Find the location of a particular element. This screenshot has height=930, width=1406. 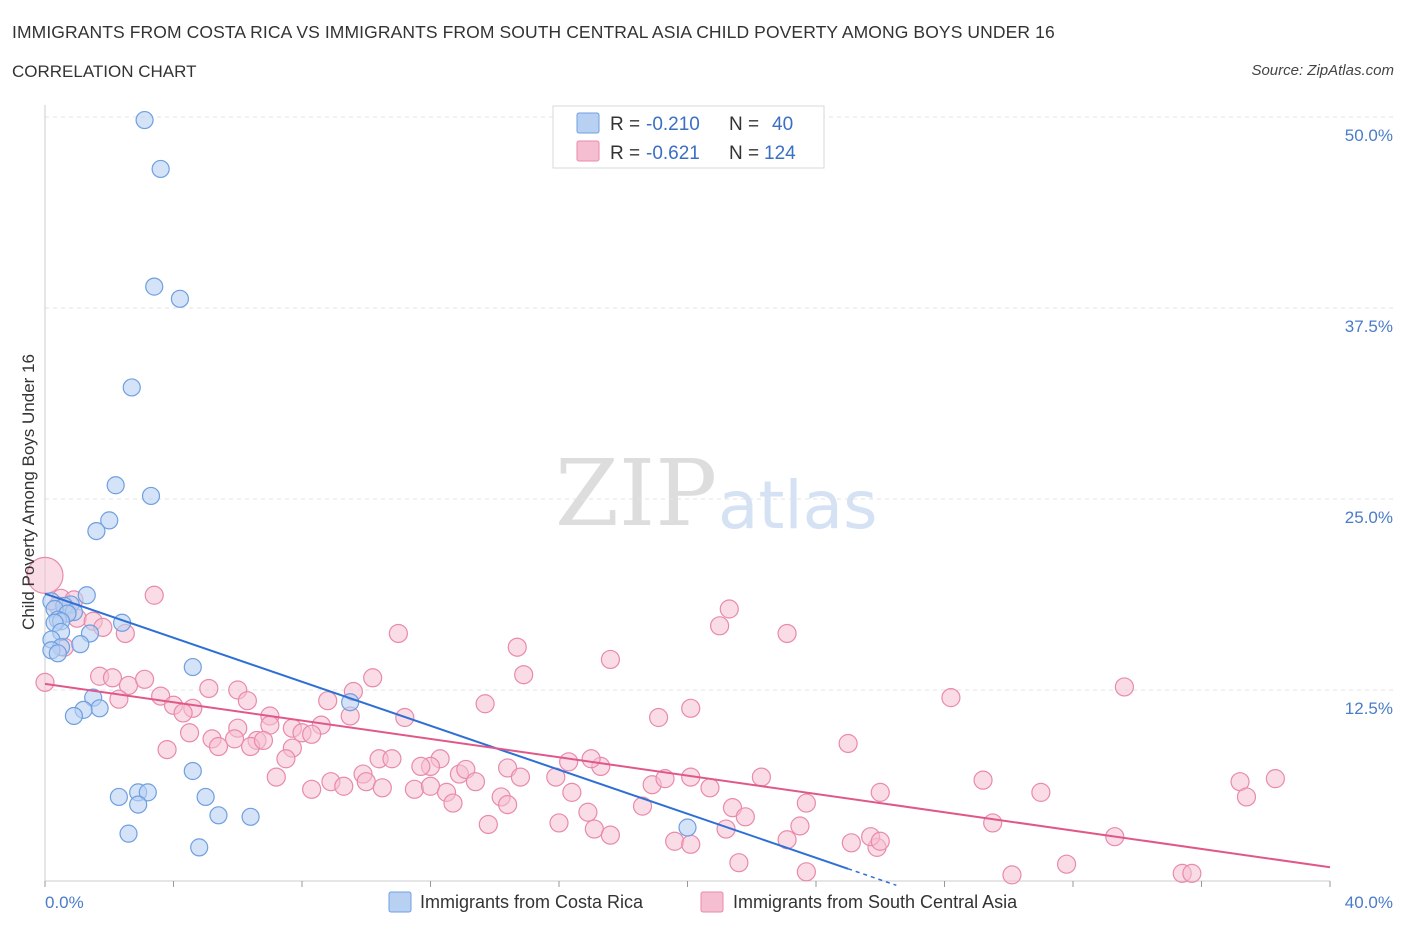

legend-n-value-pink: 124 is located at coordinates (780, 153).